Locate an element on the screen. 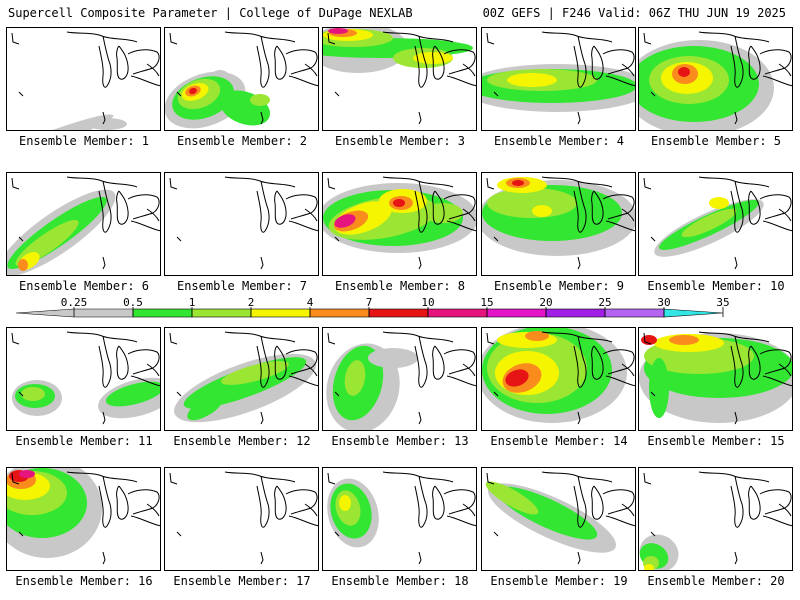  panel-label: Ensemble Member: 17 is located at coordinates (242, 581).